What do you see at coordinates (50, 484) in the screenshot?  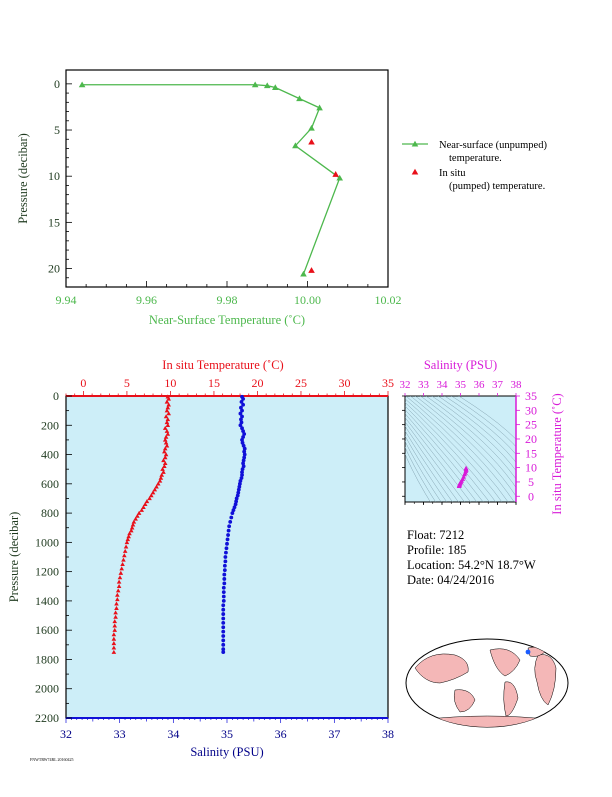 I see `pressure-tick-label: 600` at bounding box center [50, 484].